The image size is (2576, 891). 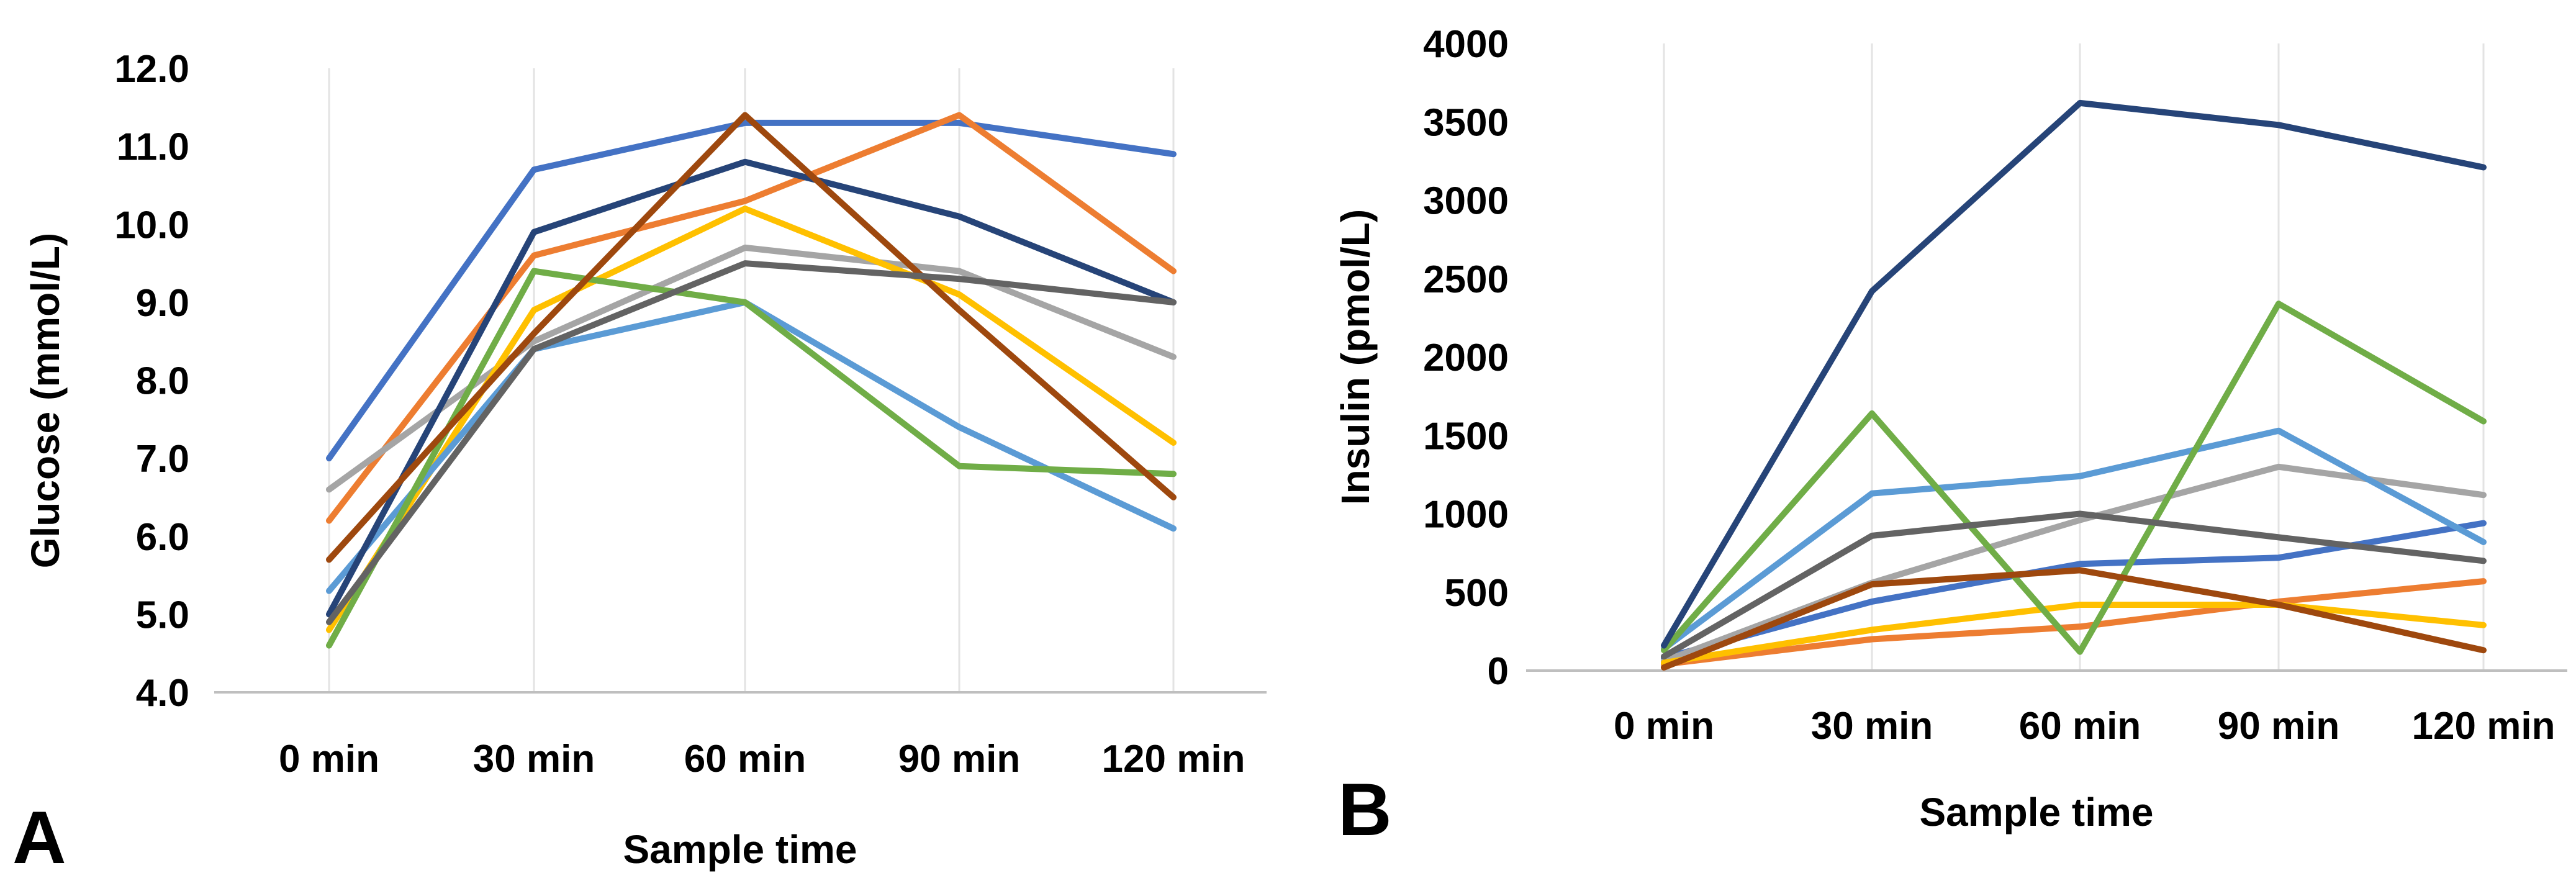 What do you see at coordinates (1466, 358) in the screenshot?
I see `insulin-y-tick-label: 2000` at bounding box center [1466, 358].